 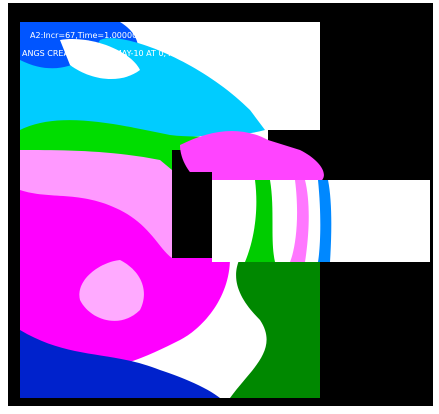 I want to click on insert-block, so click(x=321, y=221).